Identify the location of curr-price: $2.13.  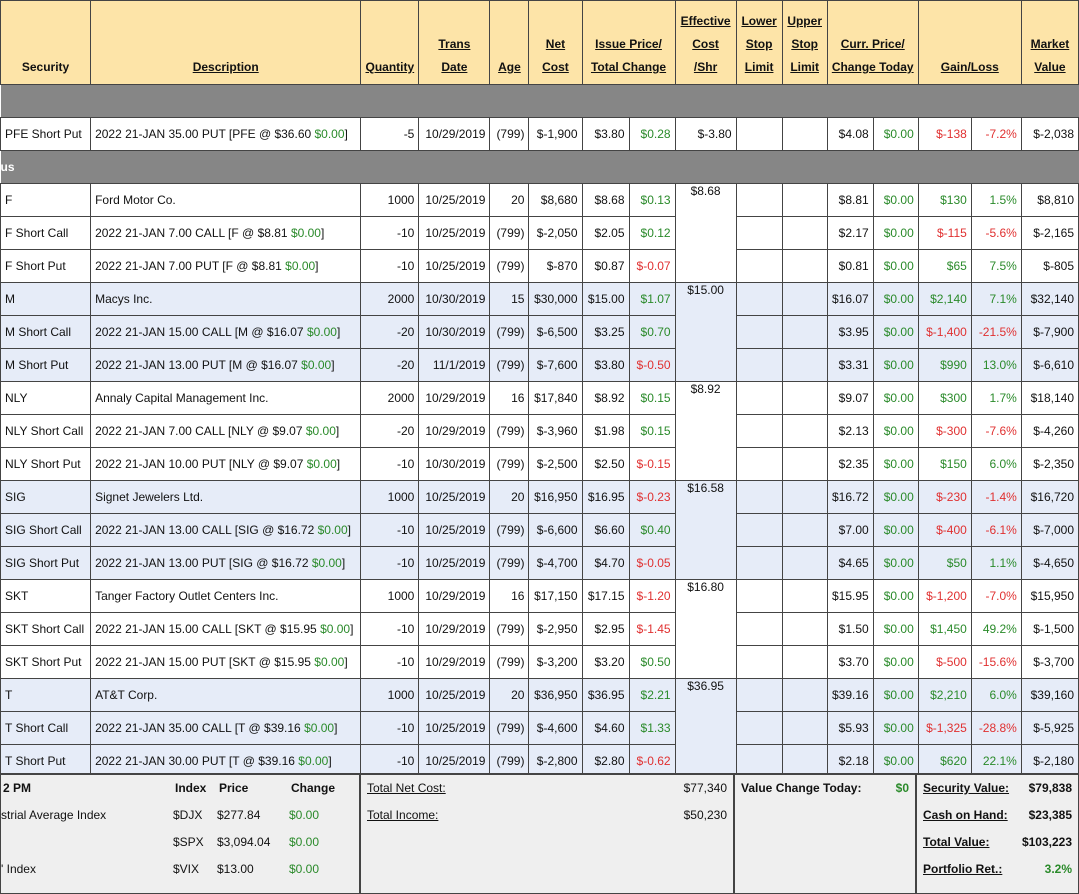
(850, 431).